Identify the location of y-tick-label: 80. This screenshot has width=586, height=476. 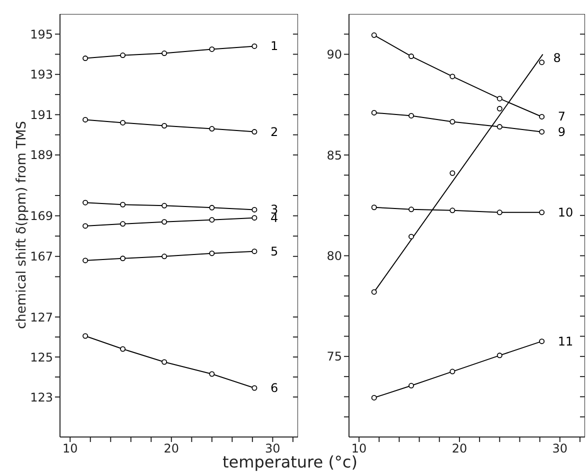
(334, 255).